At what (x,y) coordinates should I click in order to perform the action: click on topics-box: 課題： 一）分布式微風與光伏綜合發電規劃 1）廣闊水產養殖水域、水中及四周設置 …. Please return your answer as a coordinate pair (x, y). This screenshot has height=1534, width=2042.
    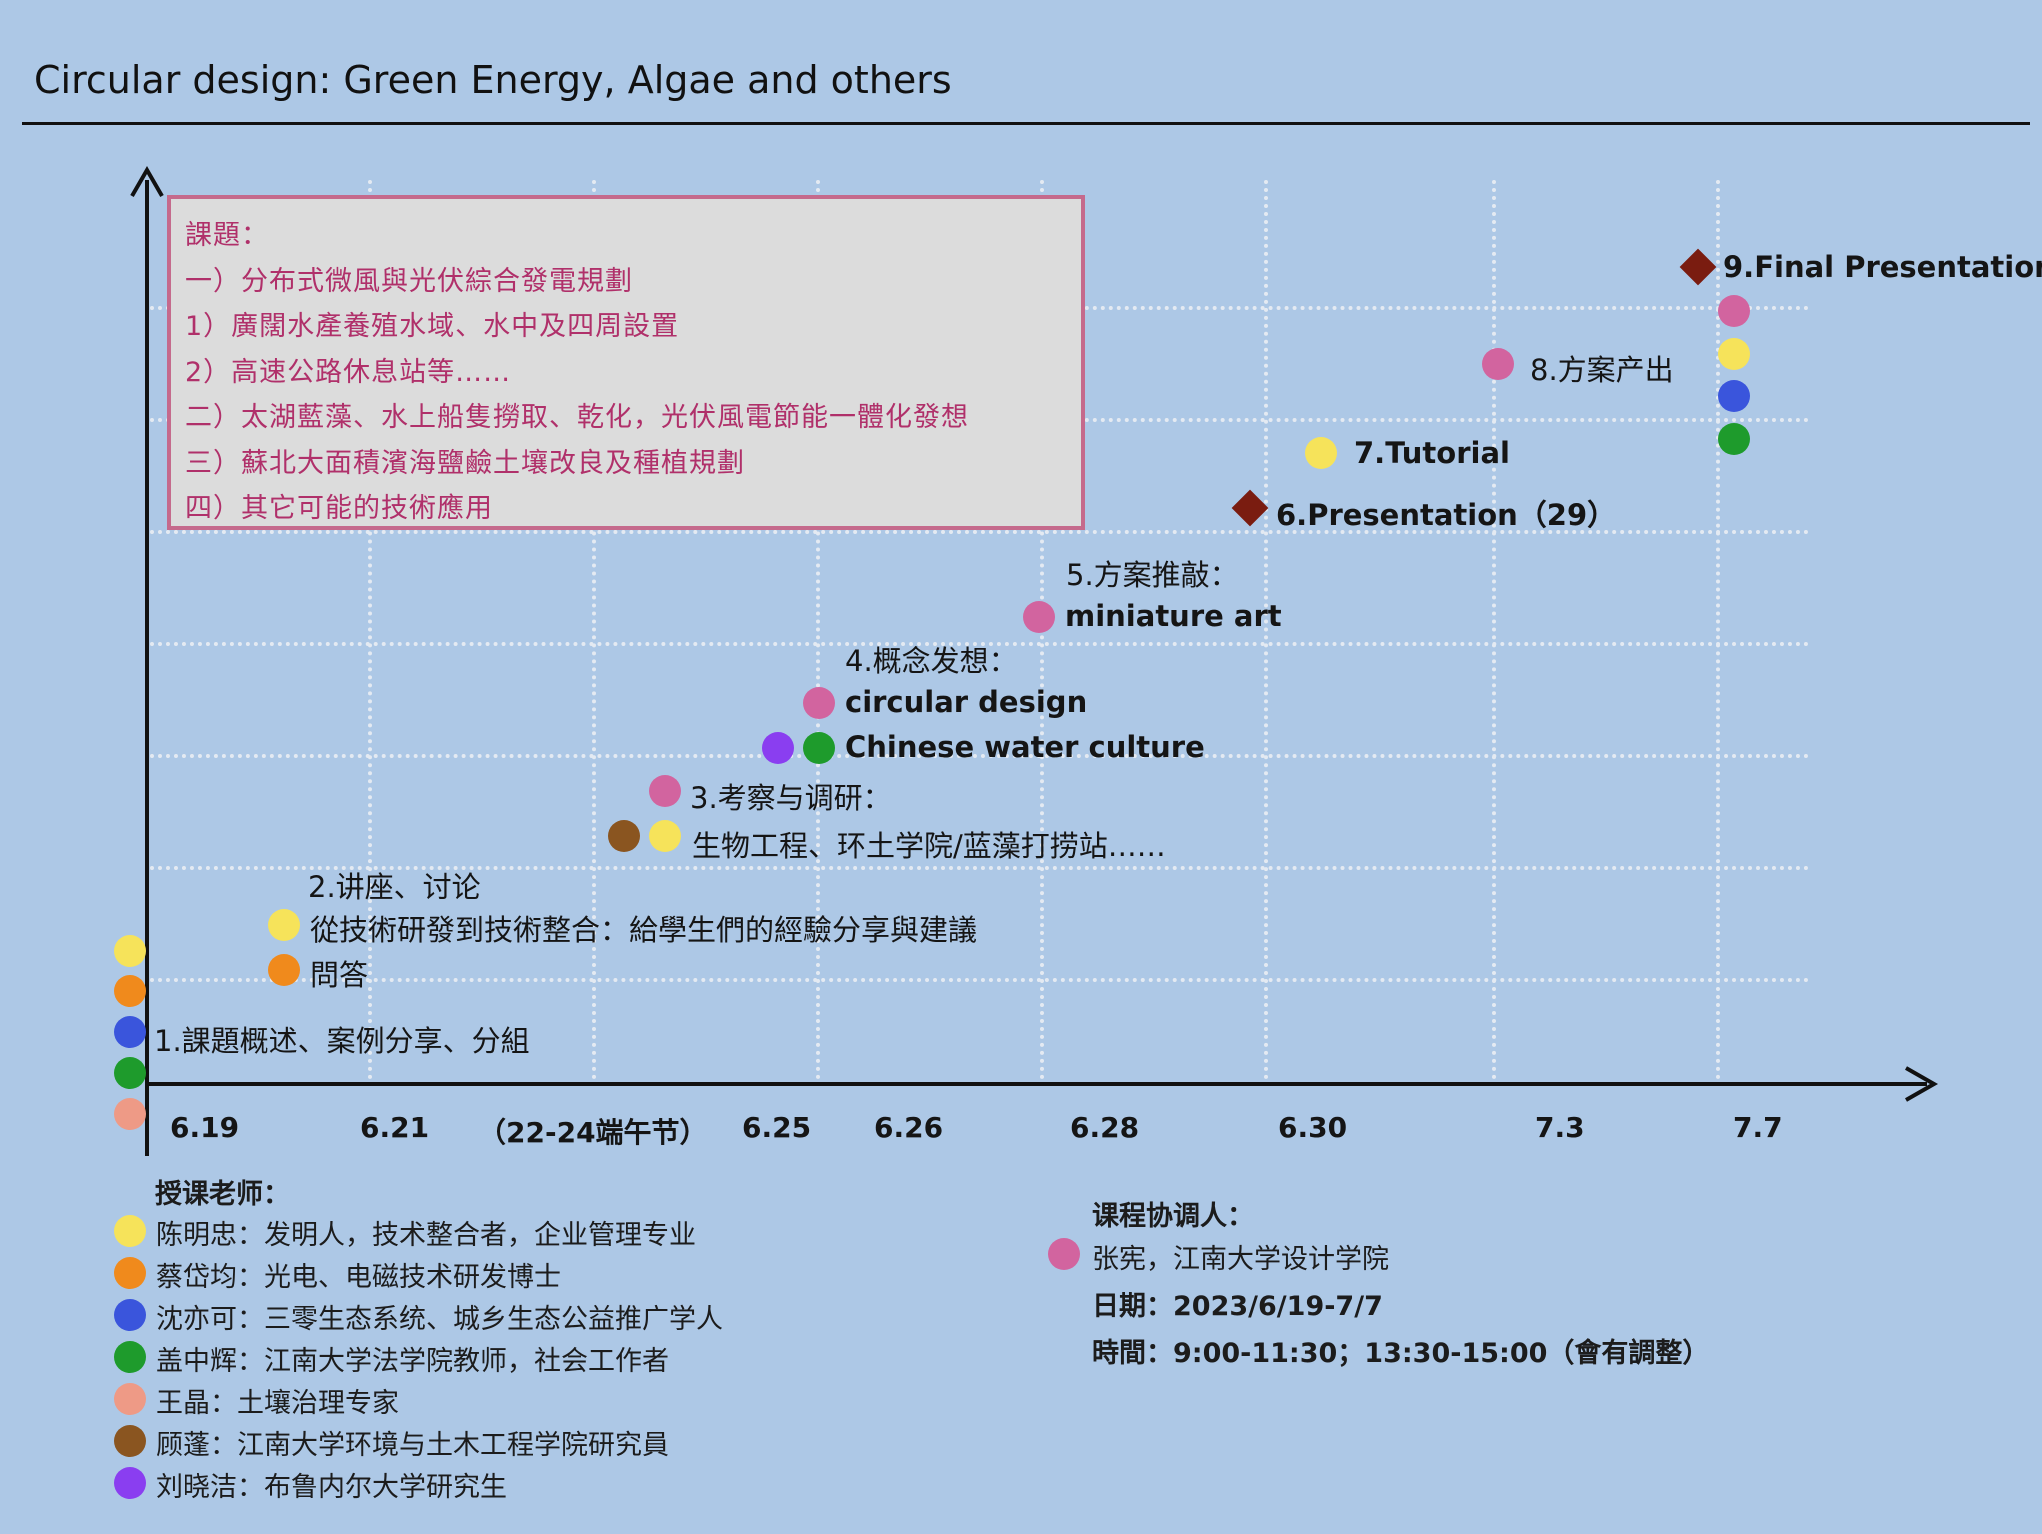
    Looking at the image, I should click on (626, 362).